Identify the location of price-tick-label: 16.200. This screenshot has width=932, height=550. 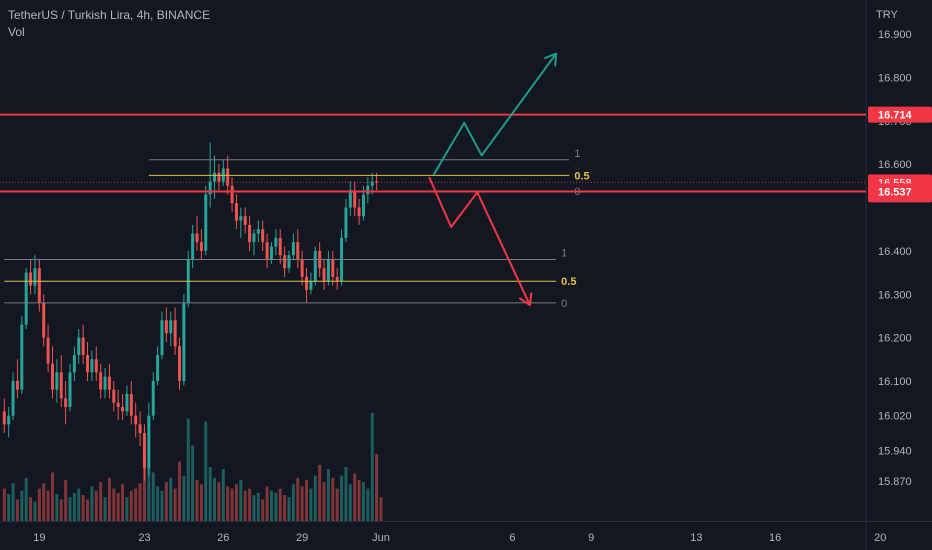
(895, 339).